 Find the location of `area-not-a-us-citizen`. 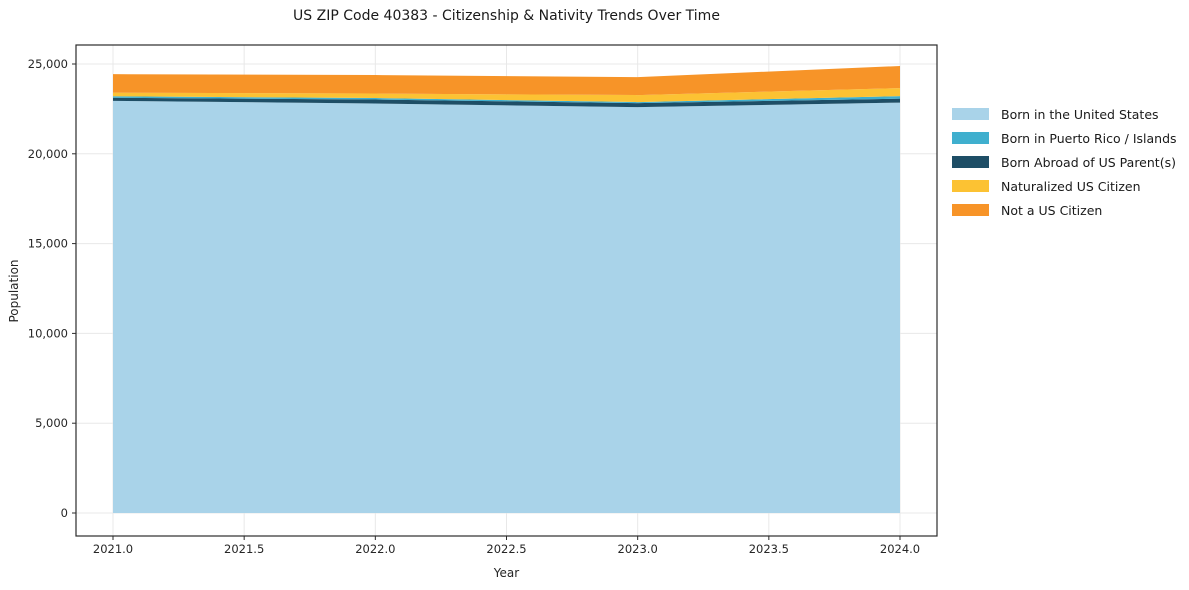

area-not-a-us-citizen is located at coordinates (506, 80).